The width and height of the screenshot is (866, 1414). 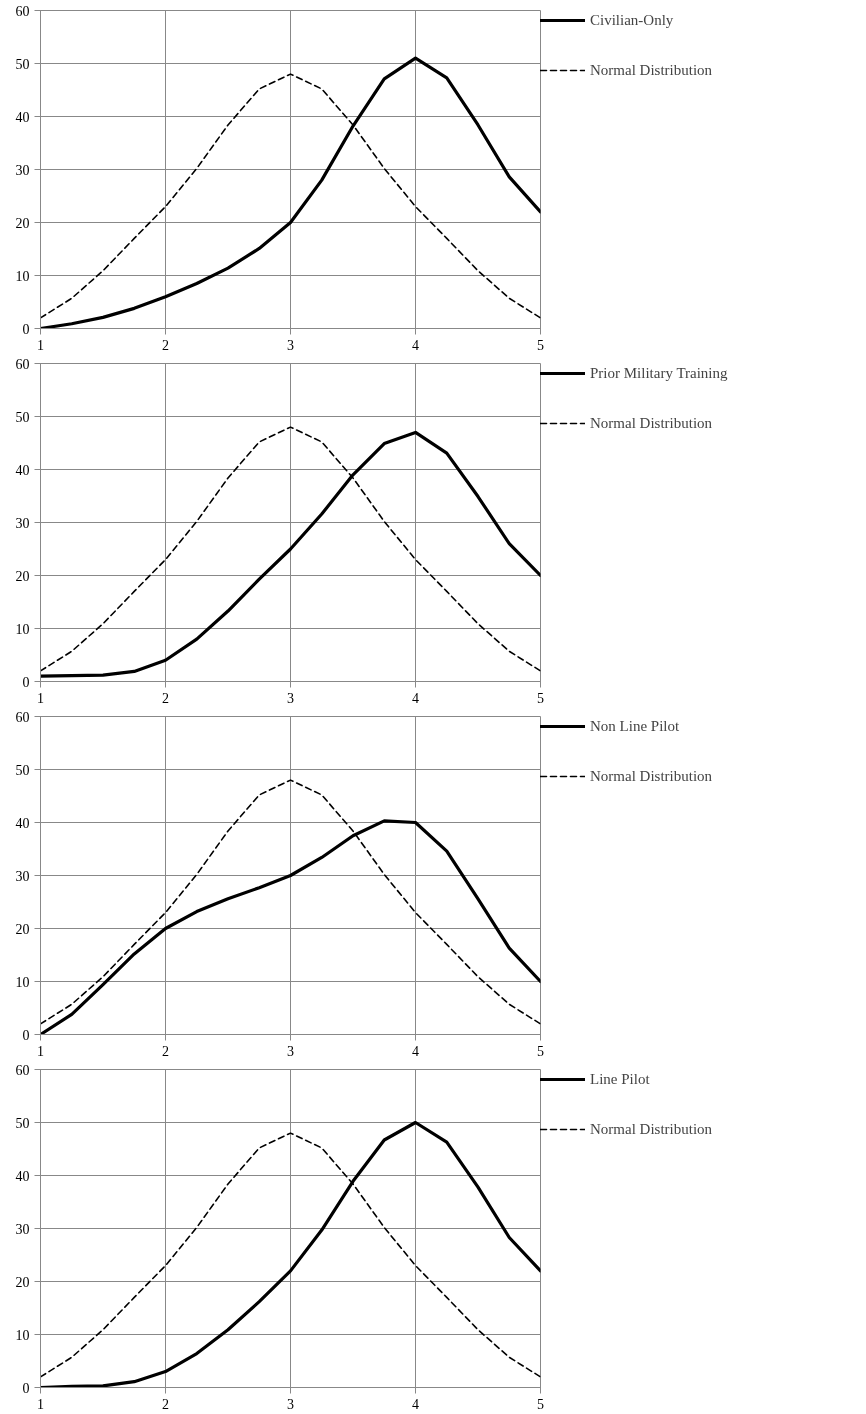 I want to click on legend-label: Civilian-Only, so click(x=632, y=20).